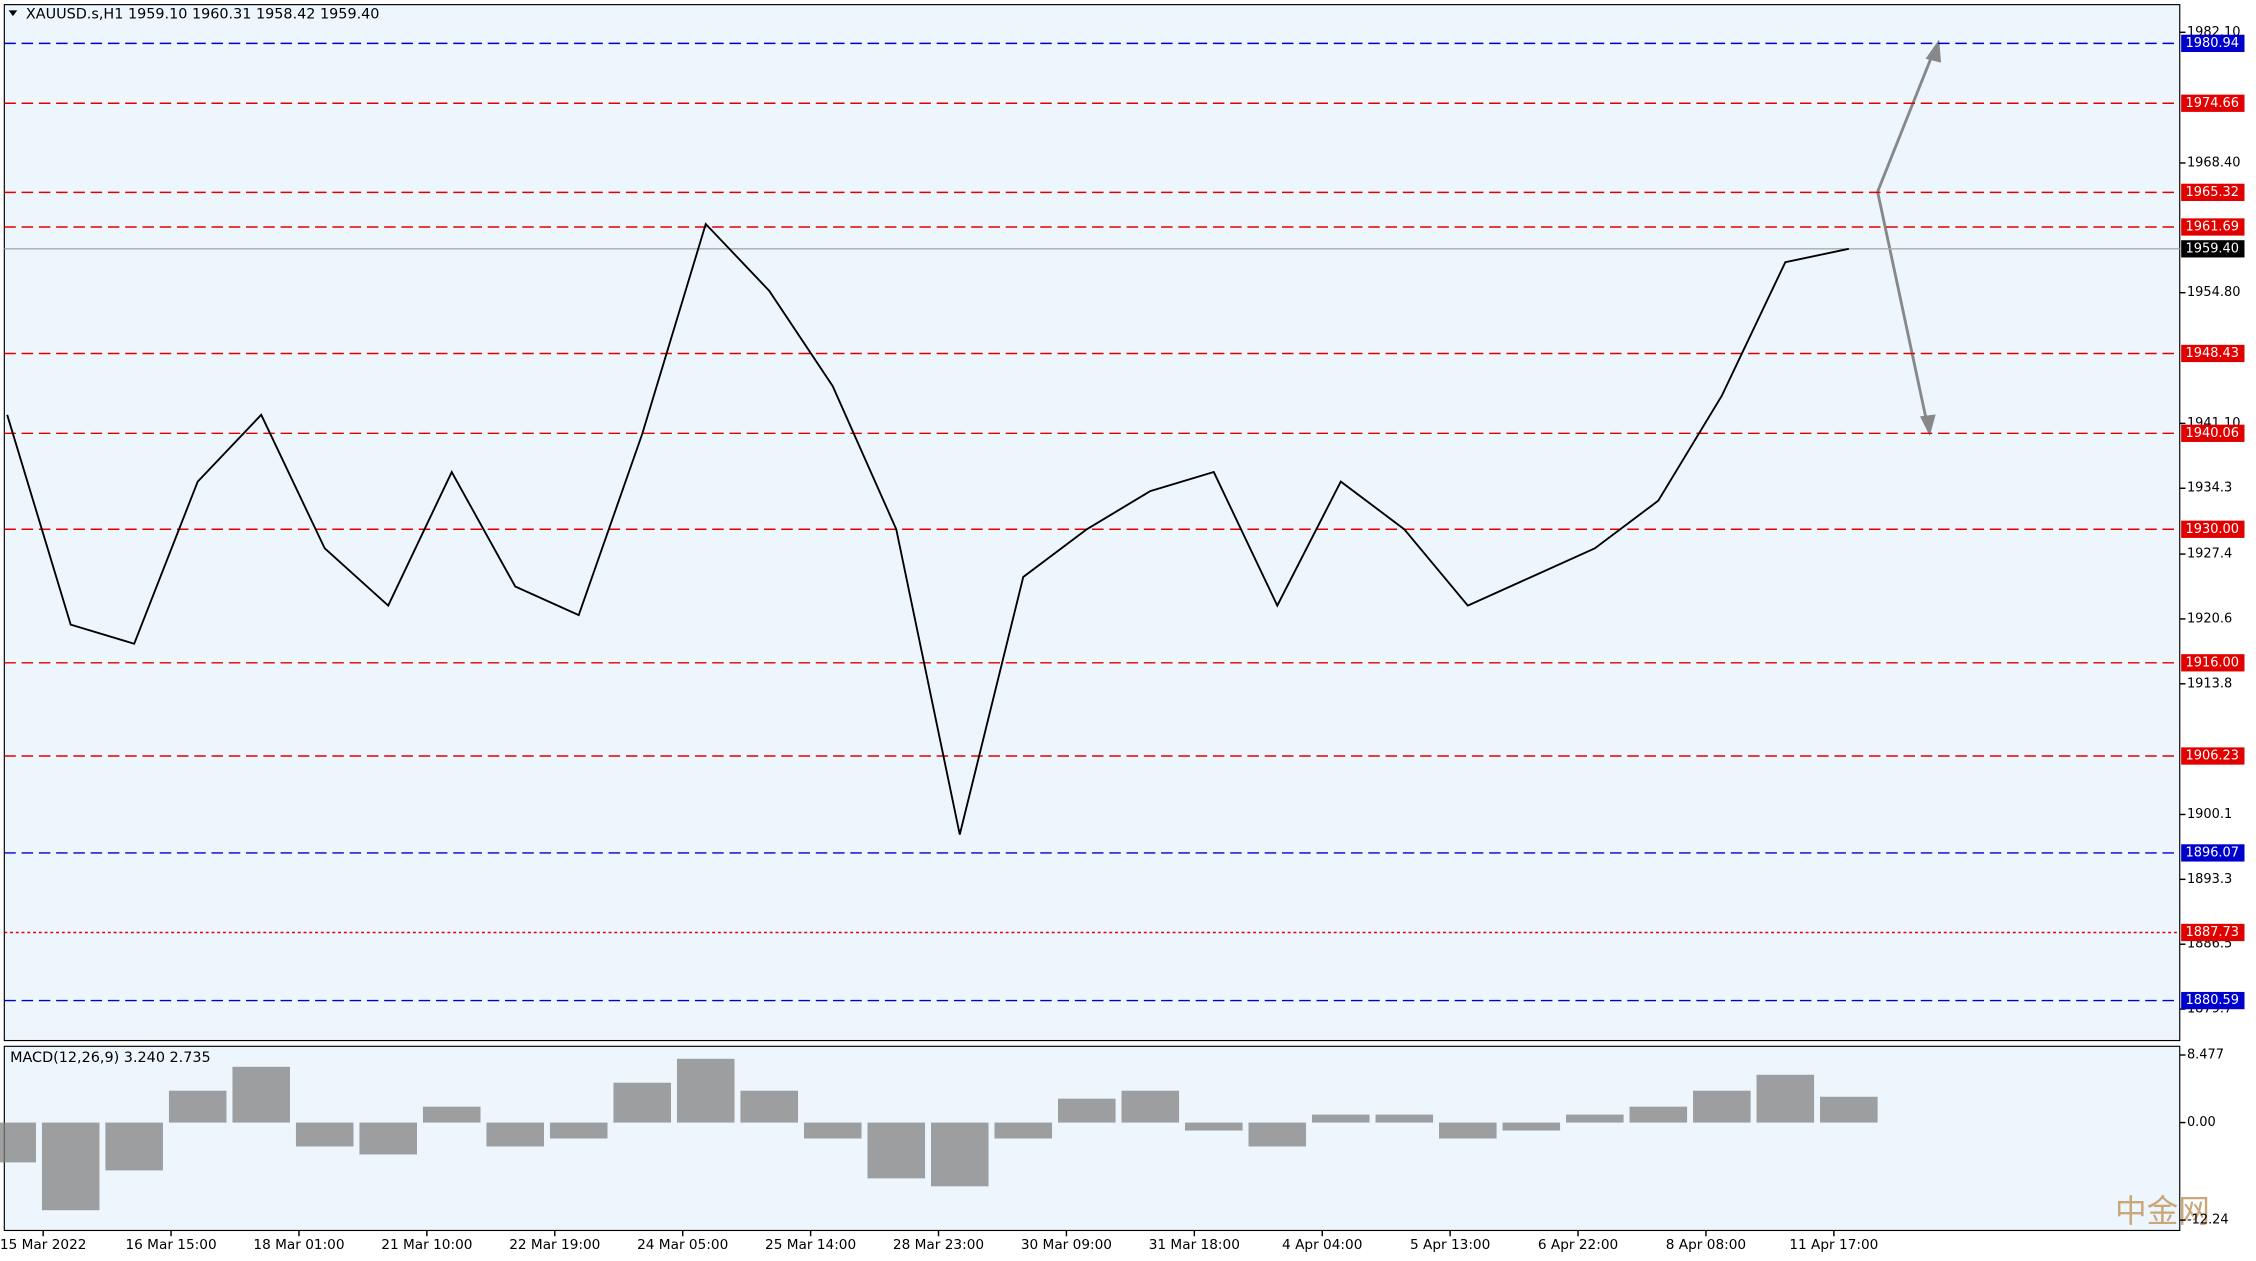 The height and width of the screenshot is (1261, 2256). Describe the element at coordinates (170, 1245) in the screenshot. I see `x-tick-label: 16 Mar 15:00` at that location.